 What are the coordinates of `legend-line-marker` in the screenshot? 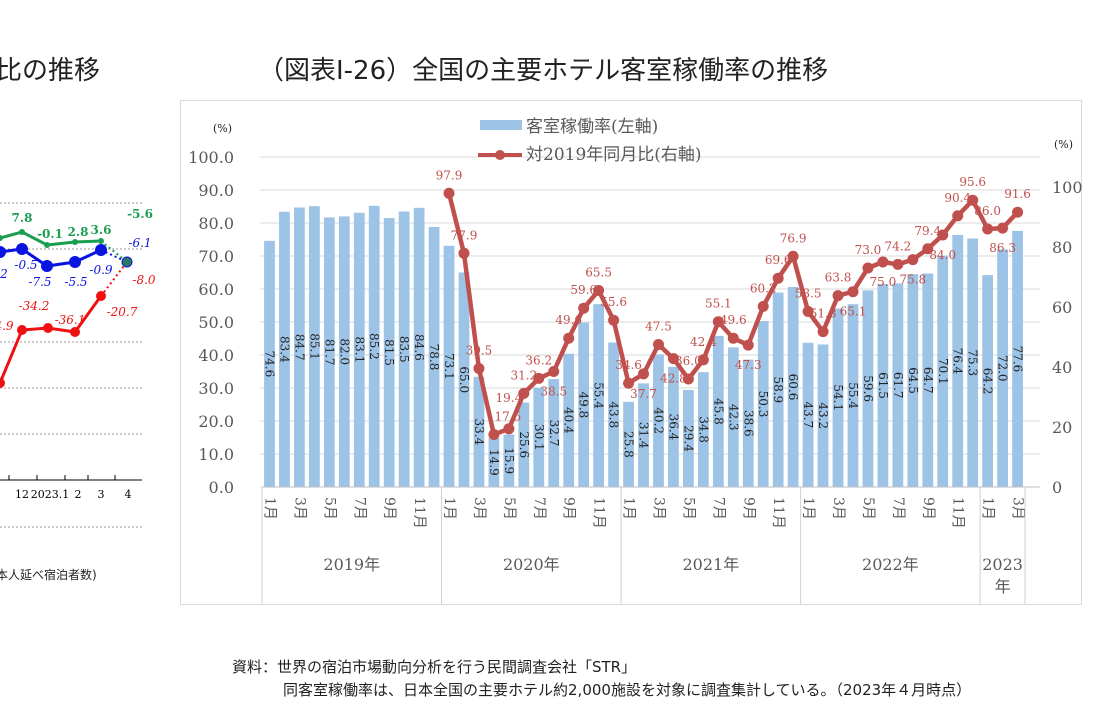 It's located at (500, 155).